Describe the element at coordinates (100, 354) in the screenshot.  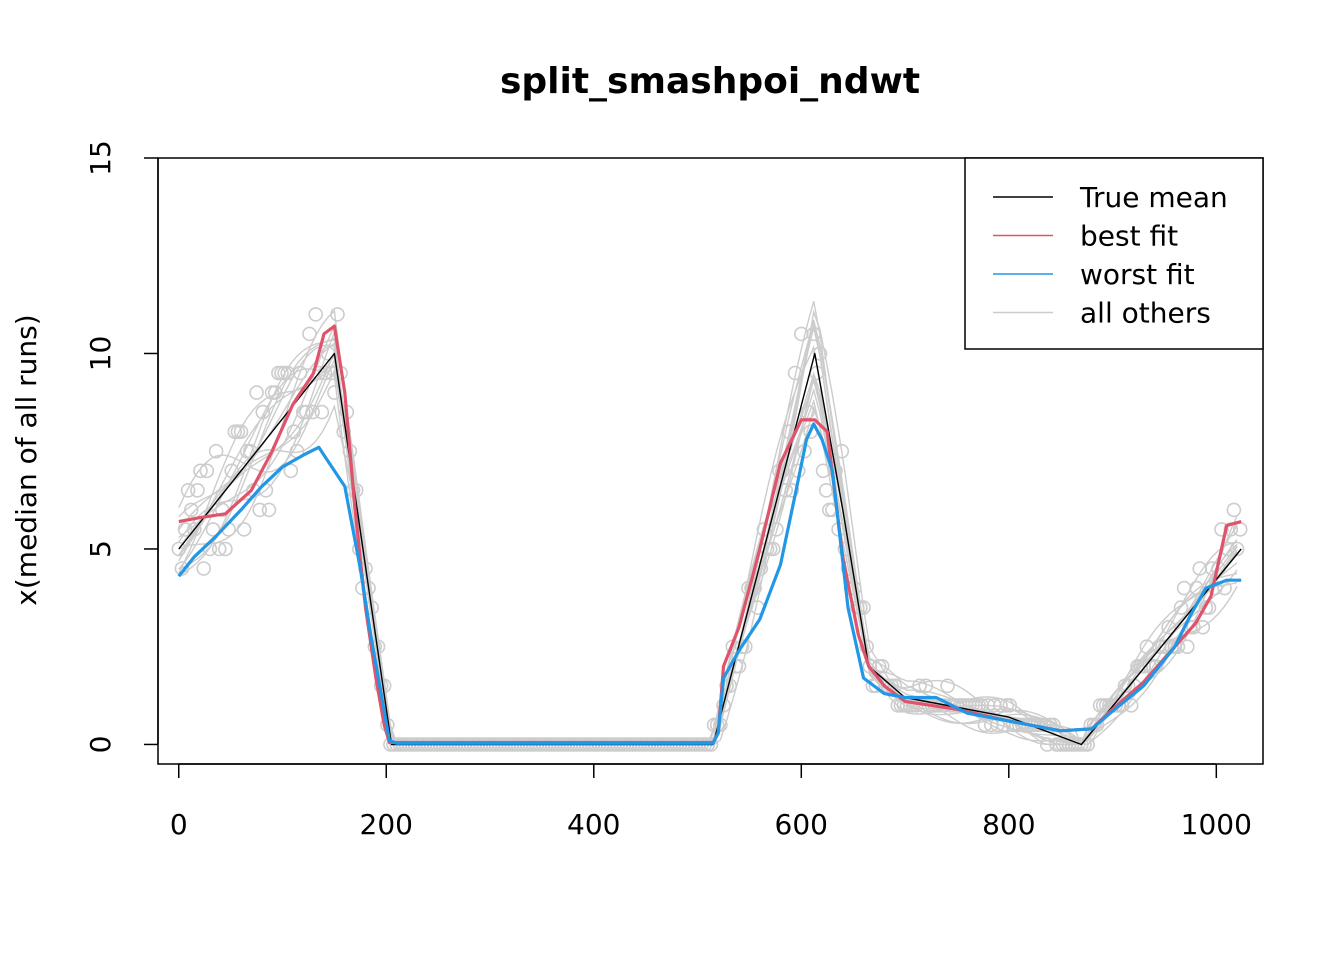
I see `y-tick-label: 10` at that location.